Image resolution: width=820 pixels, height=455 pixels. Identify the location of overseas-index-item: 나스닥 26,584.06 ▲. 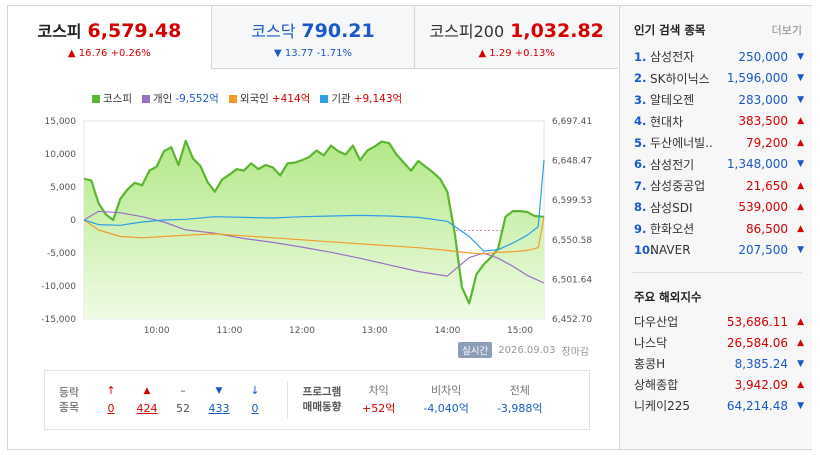
(719, 342).